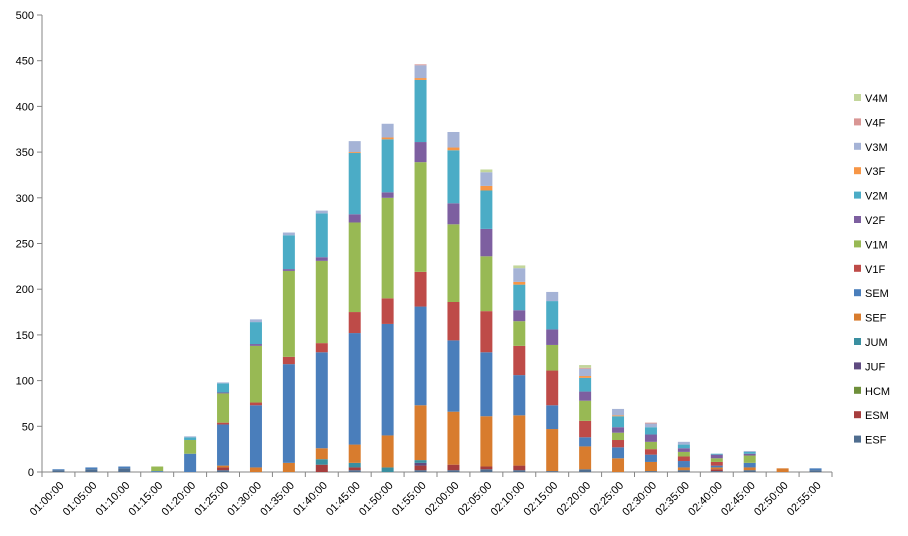 Image resolution: width=908 pixels, height=536 pixels. I want to click on x-tick-label: 01:55:00, so click(409, 499).